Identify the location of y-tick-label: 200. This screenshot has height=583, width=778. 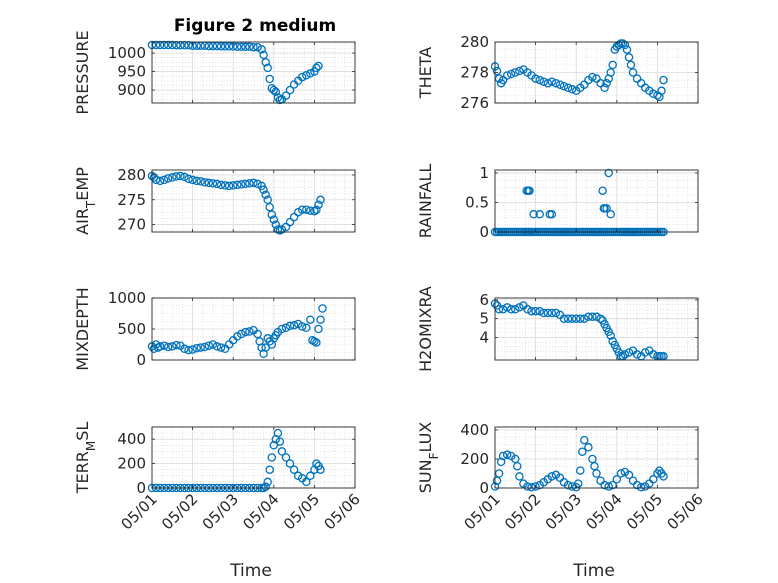
(474, 459).